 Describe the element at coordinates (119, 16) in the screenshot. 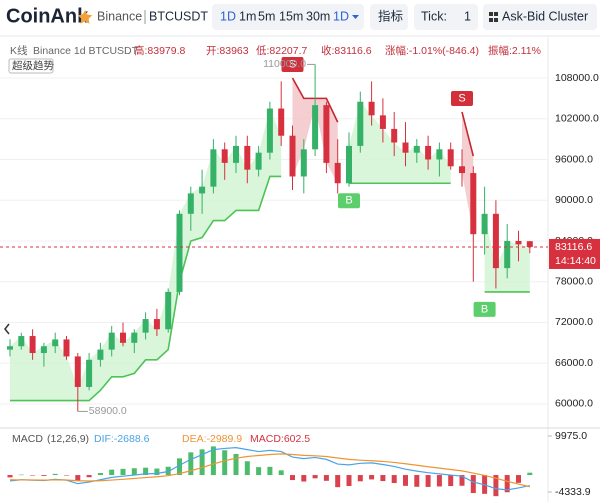

I see `exchange: Binance` at that location.